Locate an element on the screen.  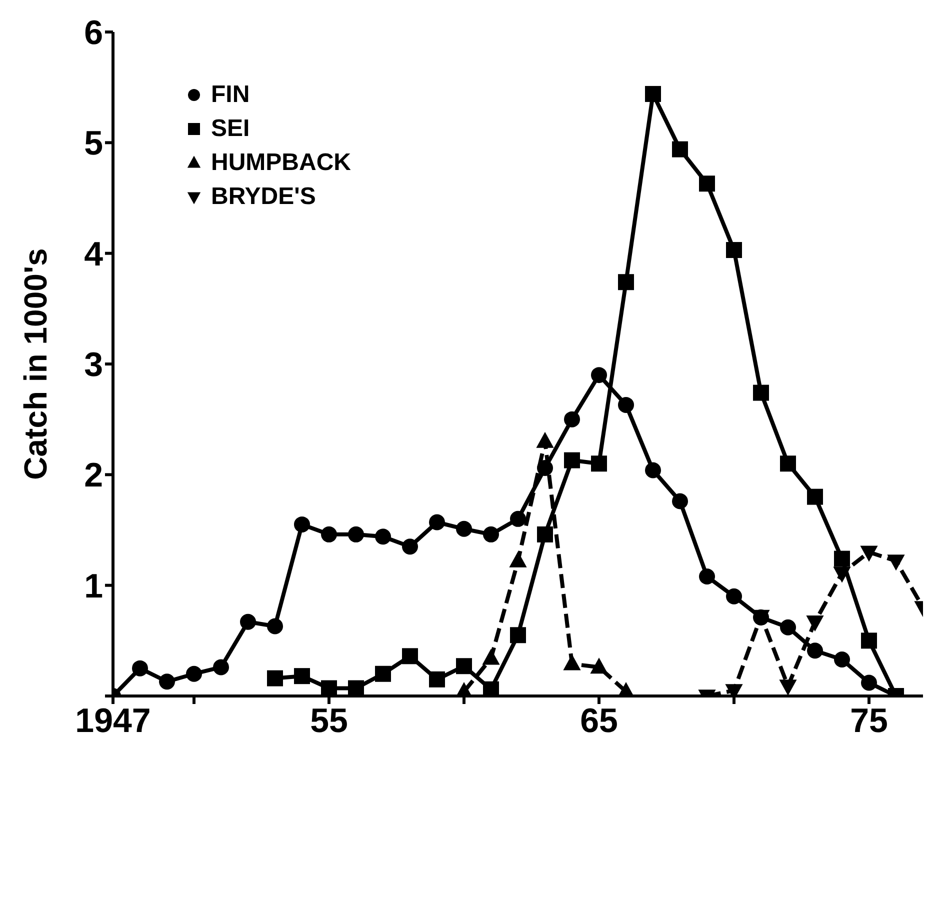
y-tick-label: 6 is located at coordinates (93, 33).